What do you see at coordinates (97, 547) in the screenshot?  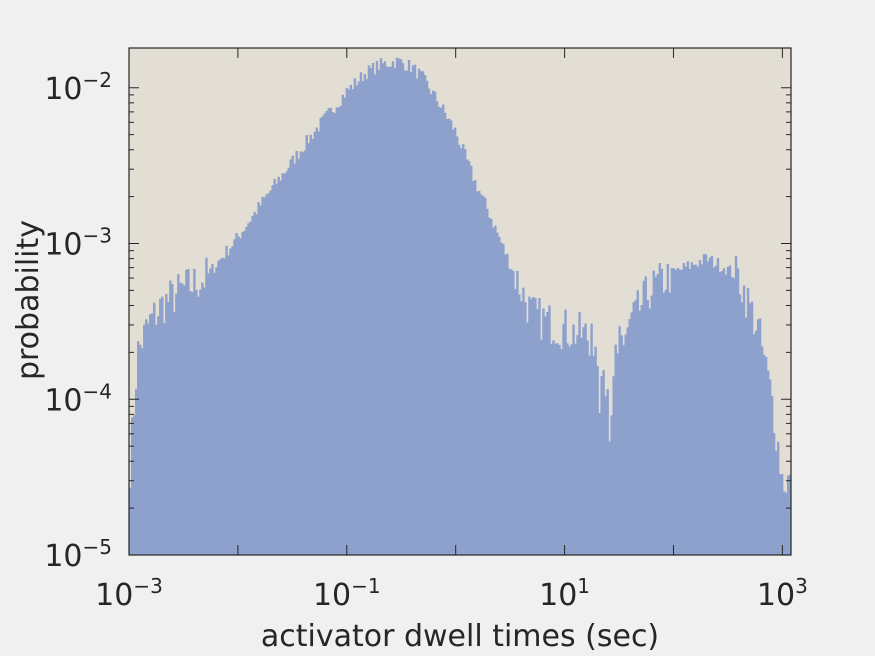 I see `y-tick-label-exponent: −5` at bounding box center [97, 547].